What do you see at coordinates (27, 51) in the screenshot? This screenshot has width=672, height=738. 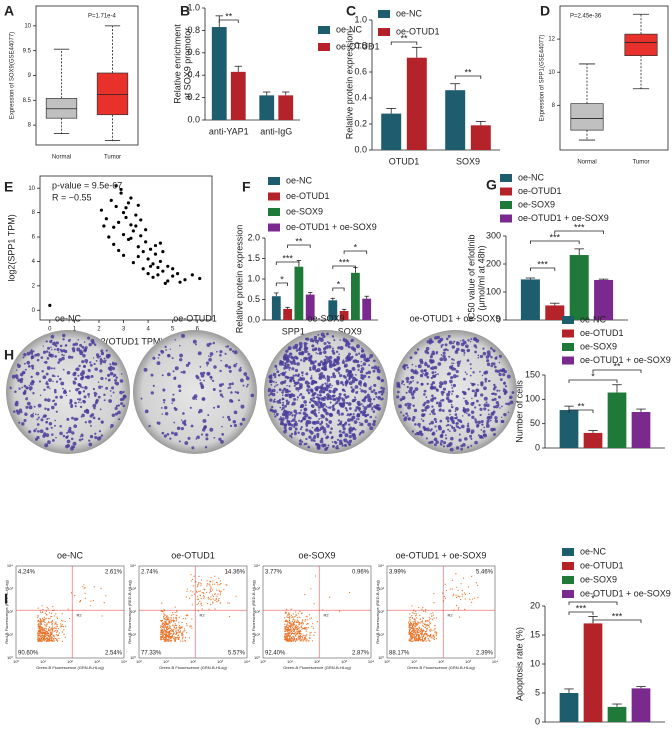 I see `y-tick-label: 9.5` at bounding box center [27, 51].